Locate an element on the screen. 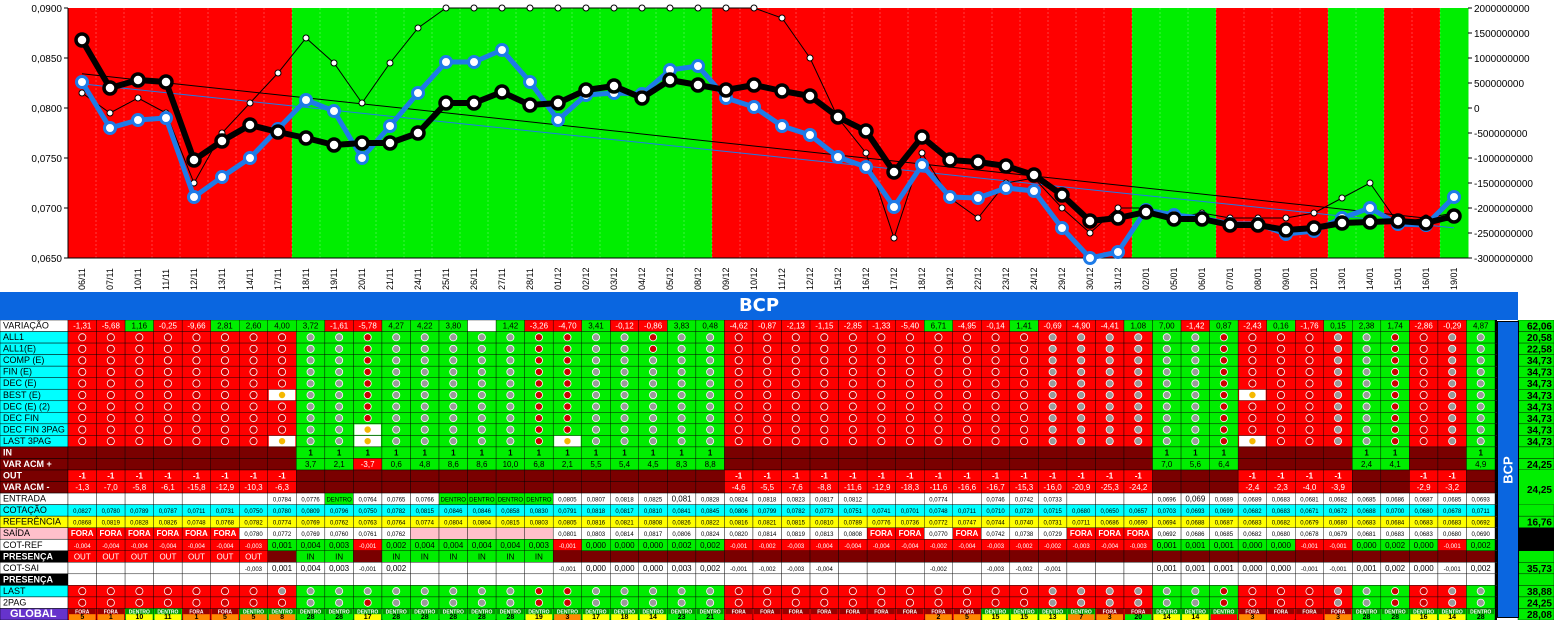  cell-value: 0,0693 is located at coordinates (1195, 512).